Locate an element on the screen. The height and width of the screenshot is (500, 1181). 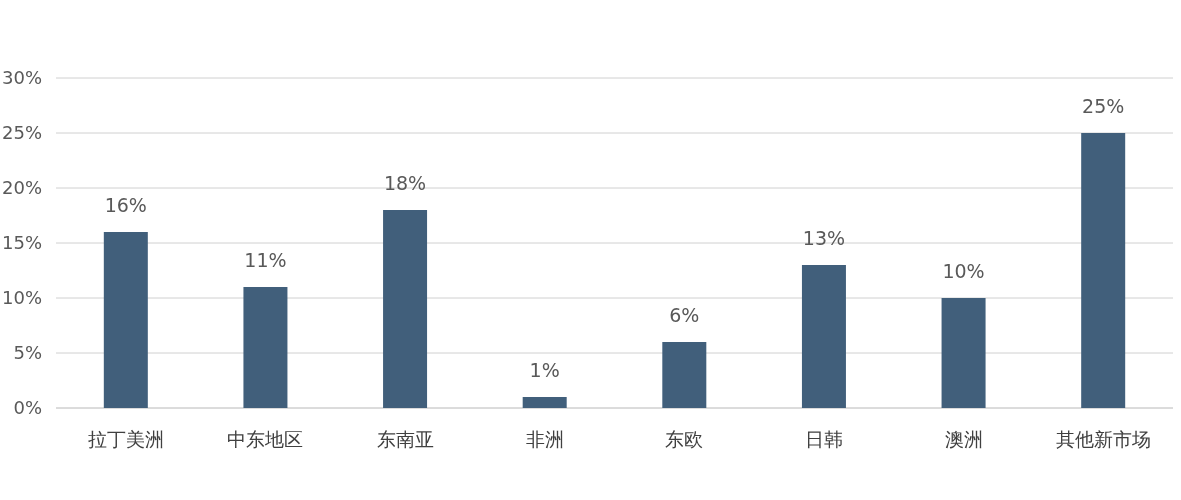
y-tick-label: 30% is located at coordinates (21, 77).